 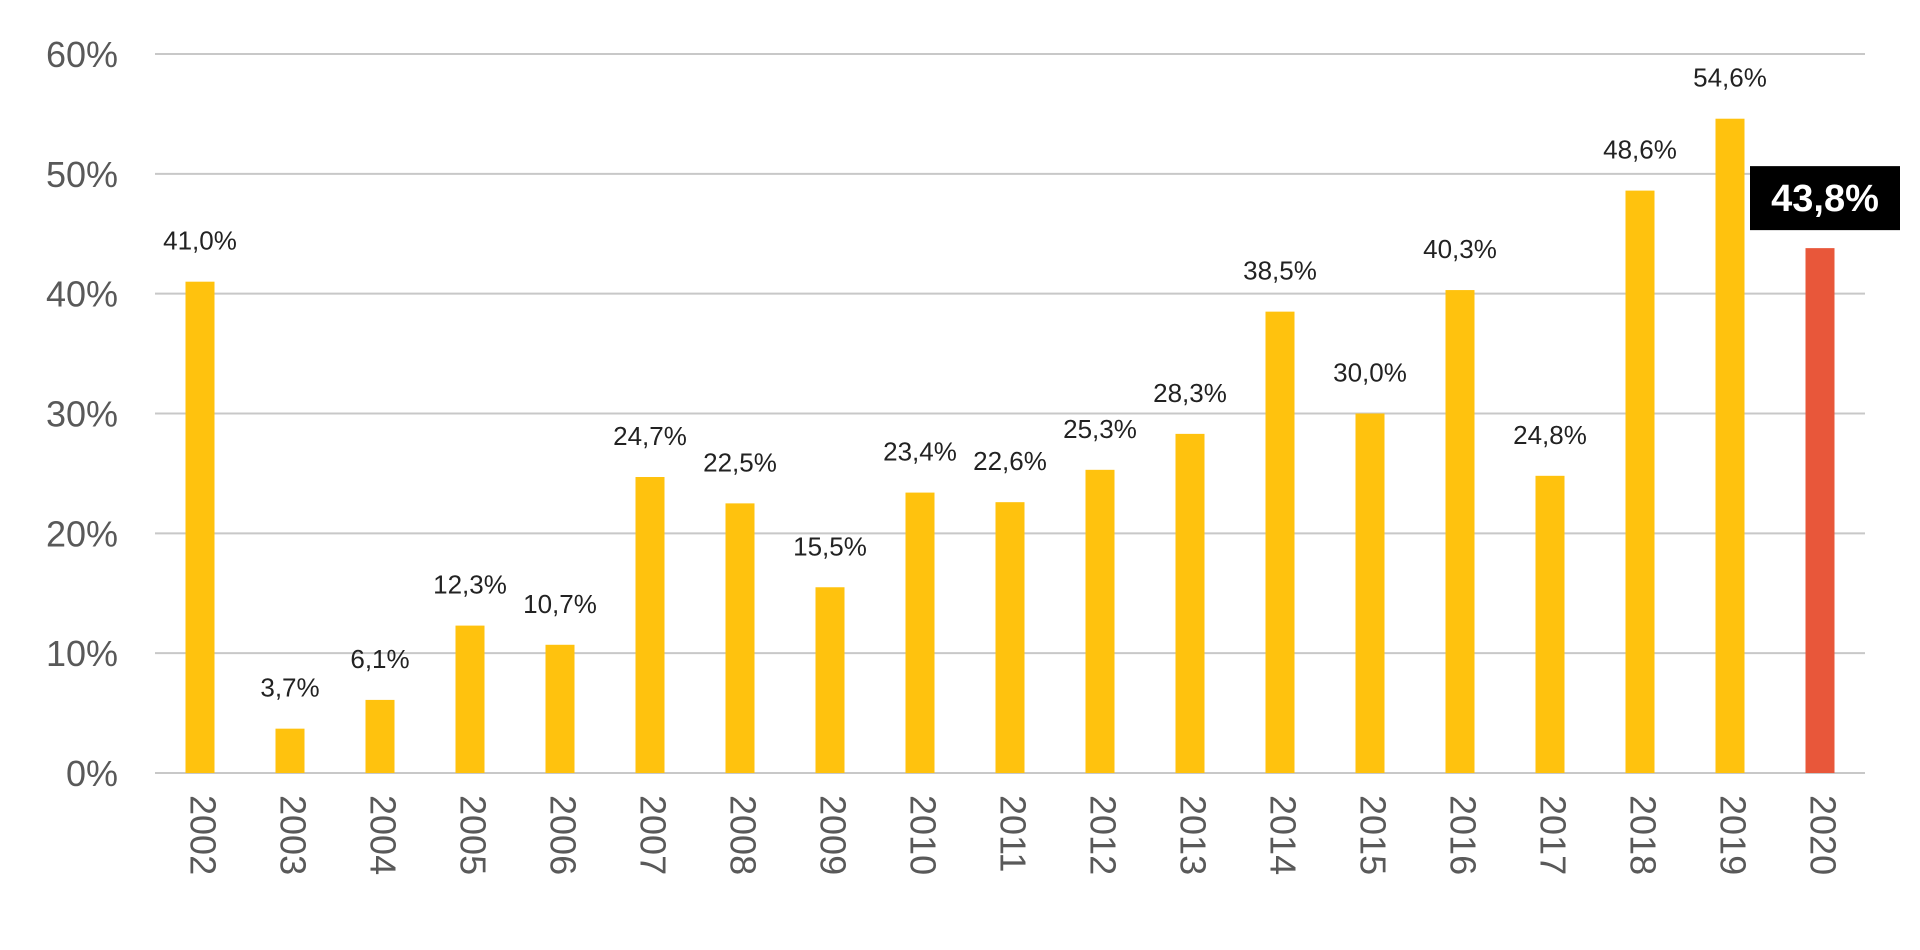 I want to click on bar-2009, so click(x=830, y=680).